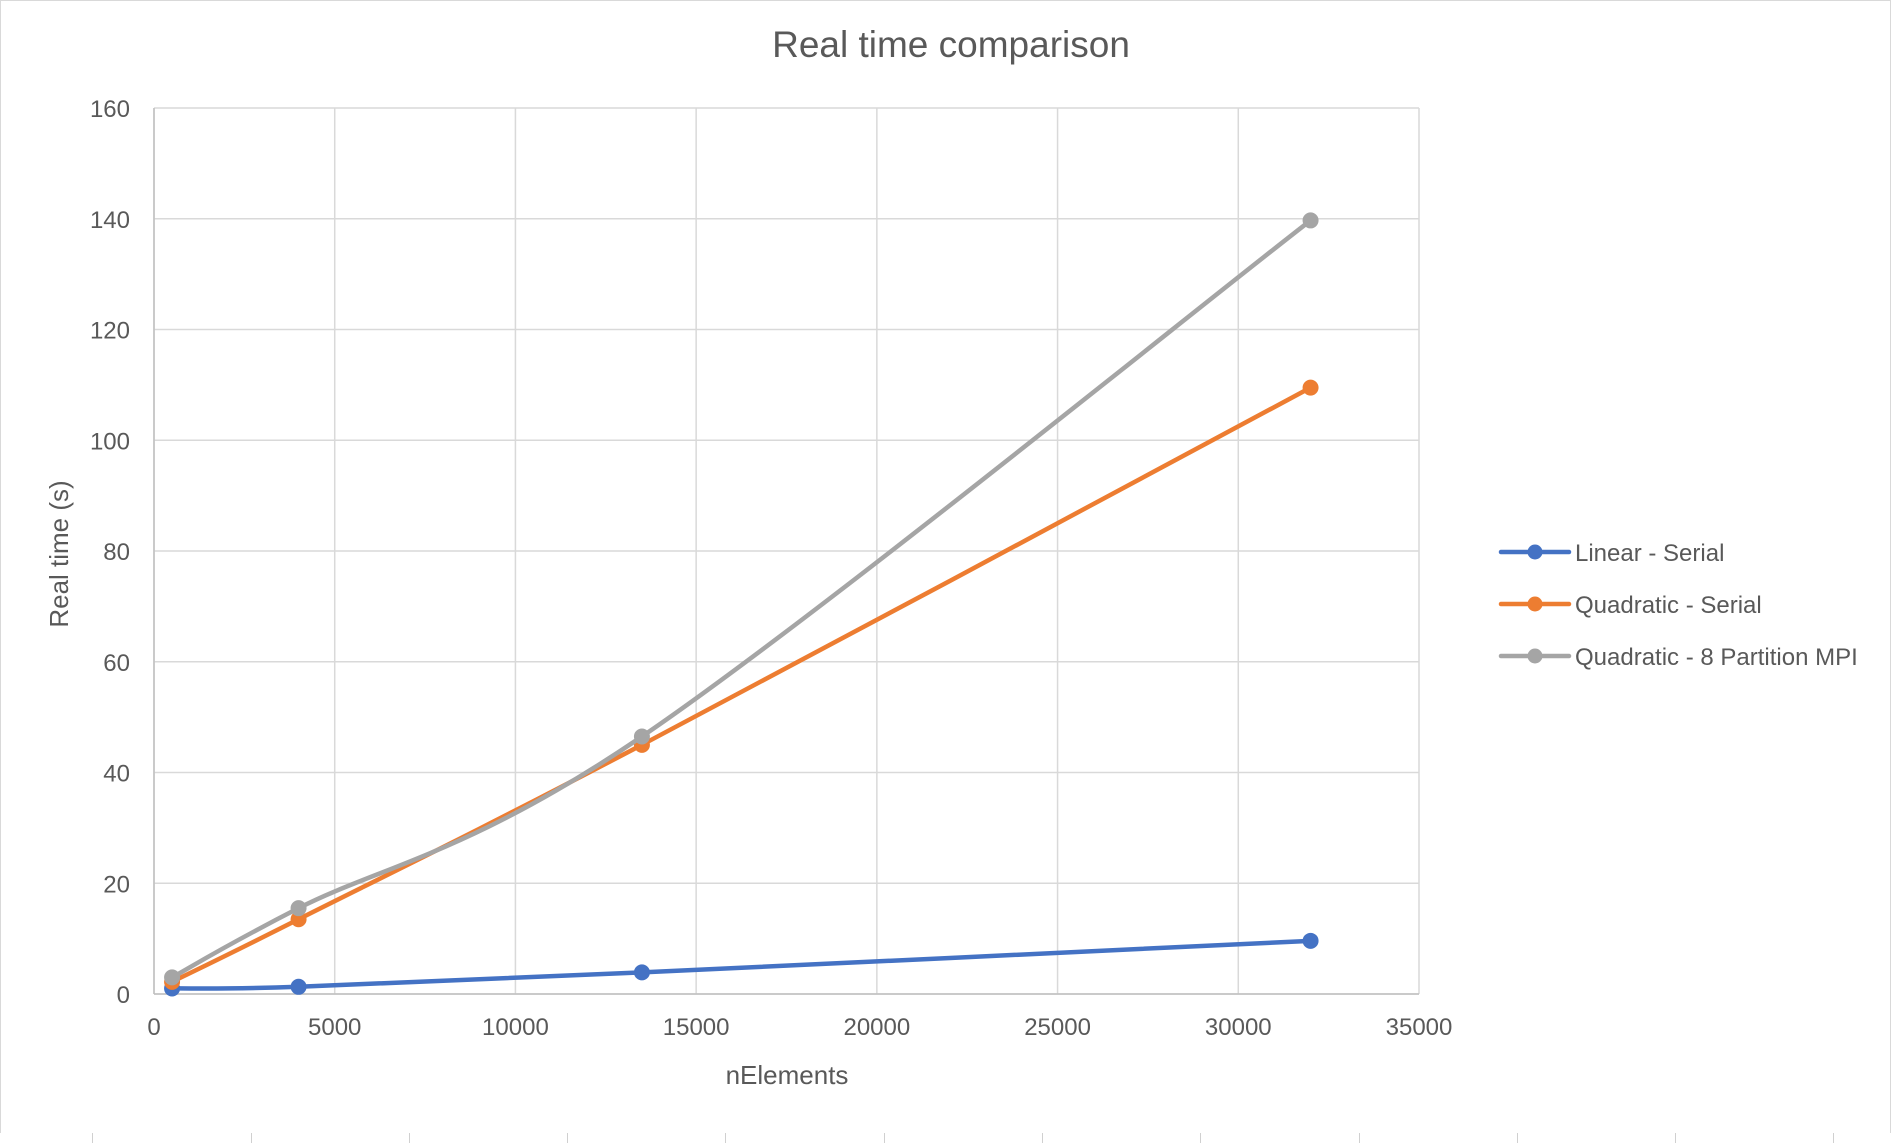 Image resolution: width=1891 pixels, height=1145 pixels. I want to click on y-tick-label: 140, so click(110, 220).